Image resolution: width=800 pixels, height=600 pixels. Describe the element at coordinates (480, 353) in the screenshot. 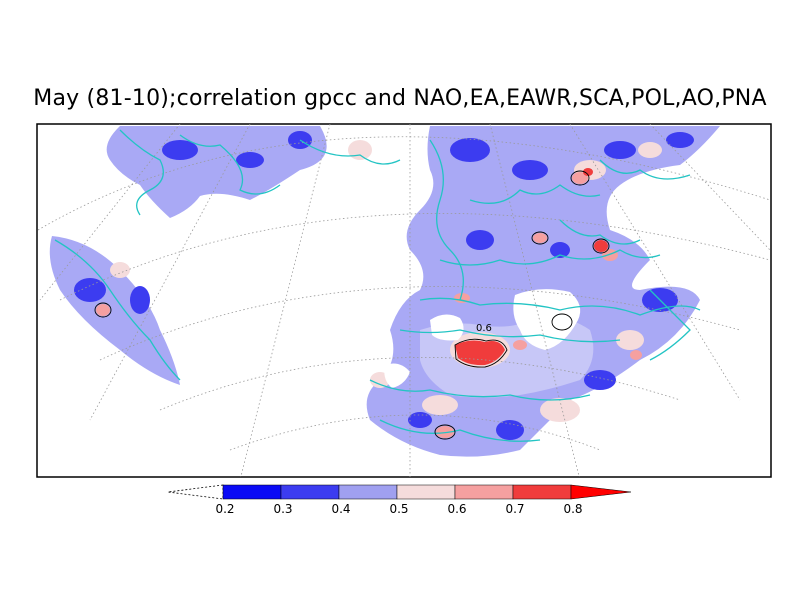

I see `red-patch-north-africa` at that location.